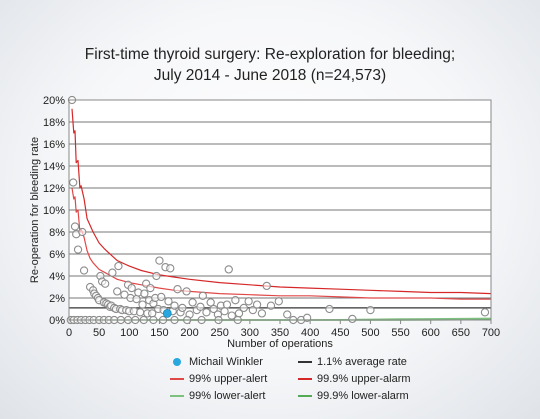 The width and height of the screenshot is (540, 419). Describe the element at coordinates (491, 333) in the screenshot. I see `x-tick-label: 700` at that location.